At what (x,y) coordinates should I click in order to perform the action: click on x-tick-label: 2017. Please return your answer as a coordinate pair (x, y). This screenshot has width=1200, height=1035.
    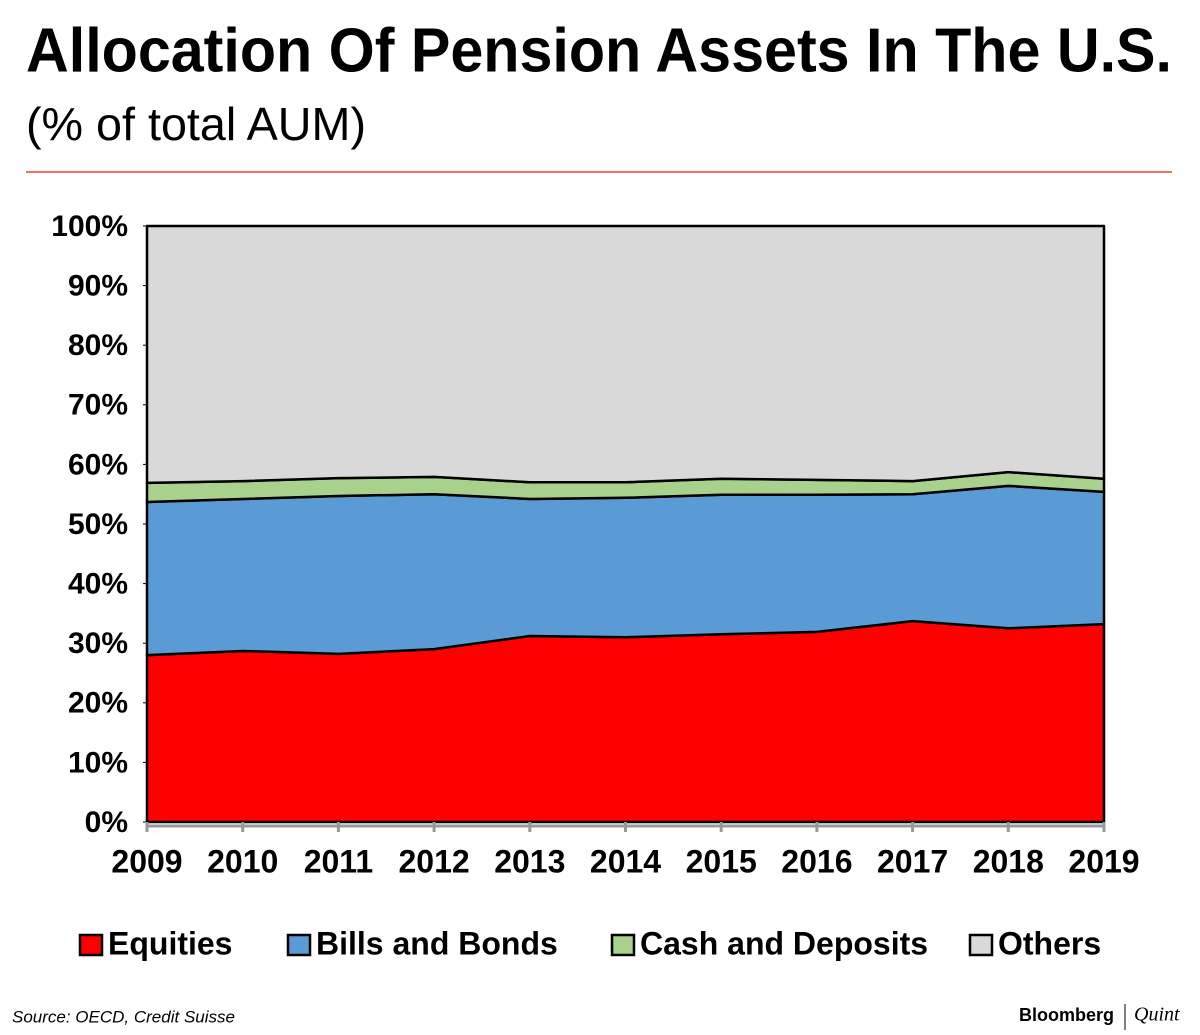
    Looking at the image, I should click on (912, 861).